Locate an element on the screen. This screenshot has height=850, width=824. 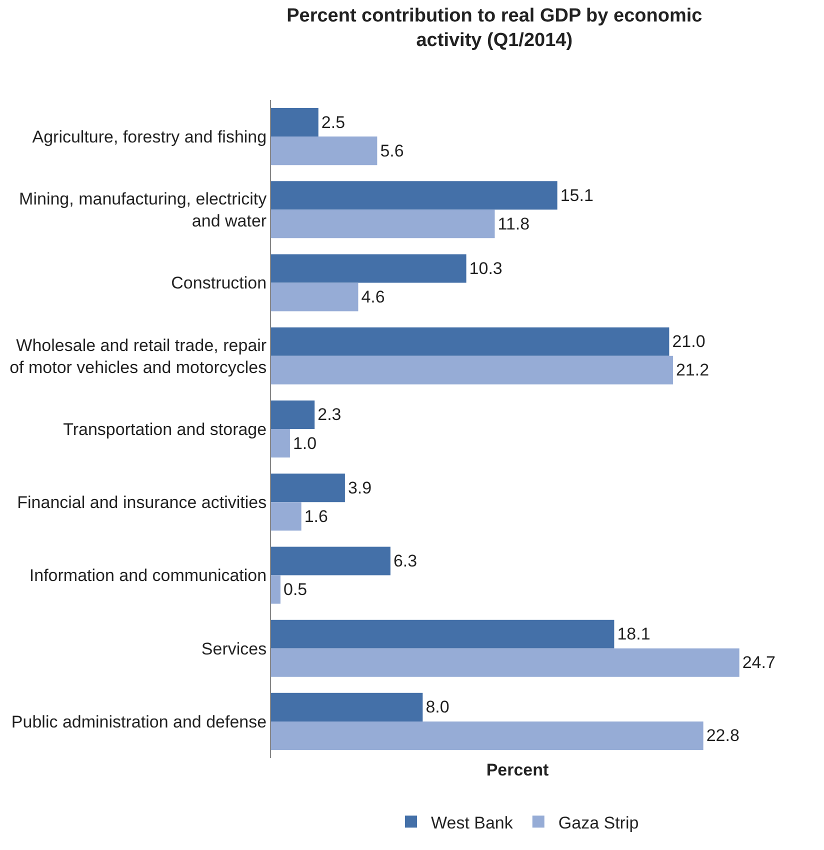
data-label: 21.2 is located at coordinates (693, 370).